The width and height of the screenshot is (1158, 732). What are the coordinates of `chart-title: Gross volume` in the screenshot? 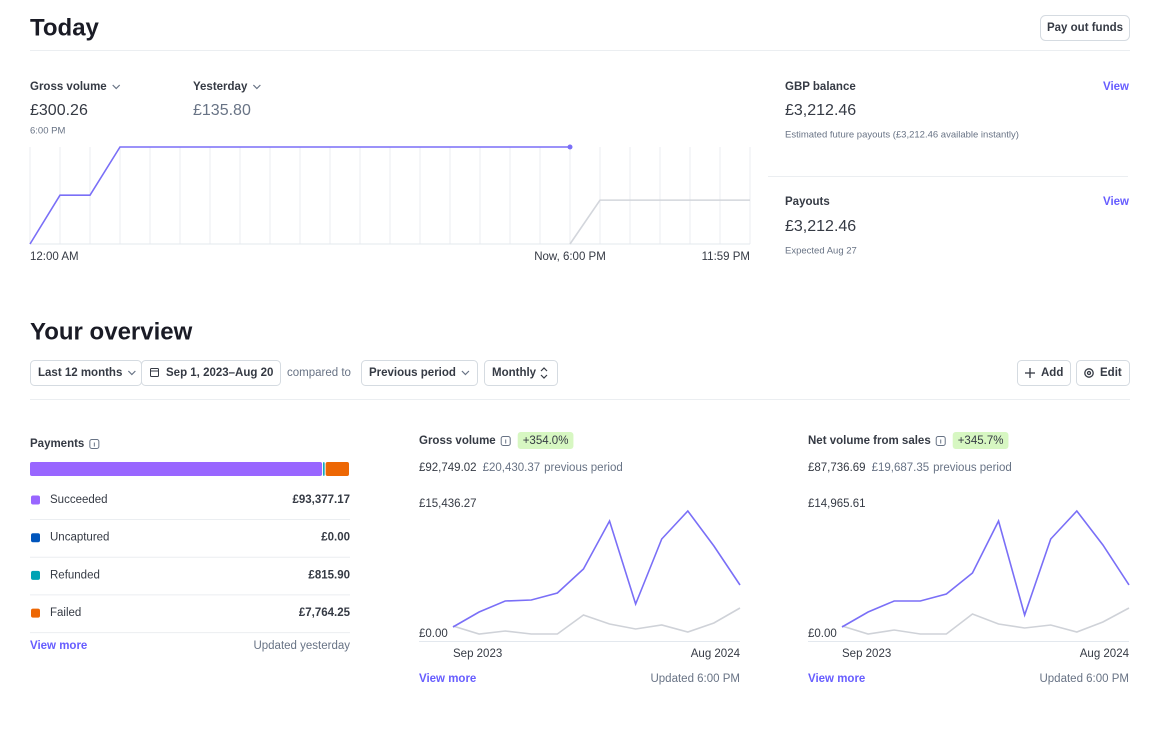 It's located at (457, 441).